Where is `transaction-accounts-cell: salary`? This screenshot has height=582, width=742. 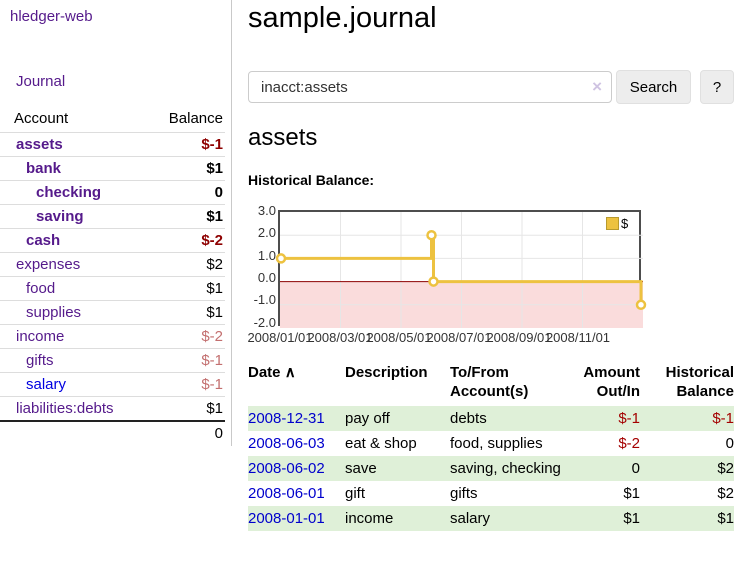
transaction-accounts-cell: salary is located at coordinates (510, 518).